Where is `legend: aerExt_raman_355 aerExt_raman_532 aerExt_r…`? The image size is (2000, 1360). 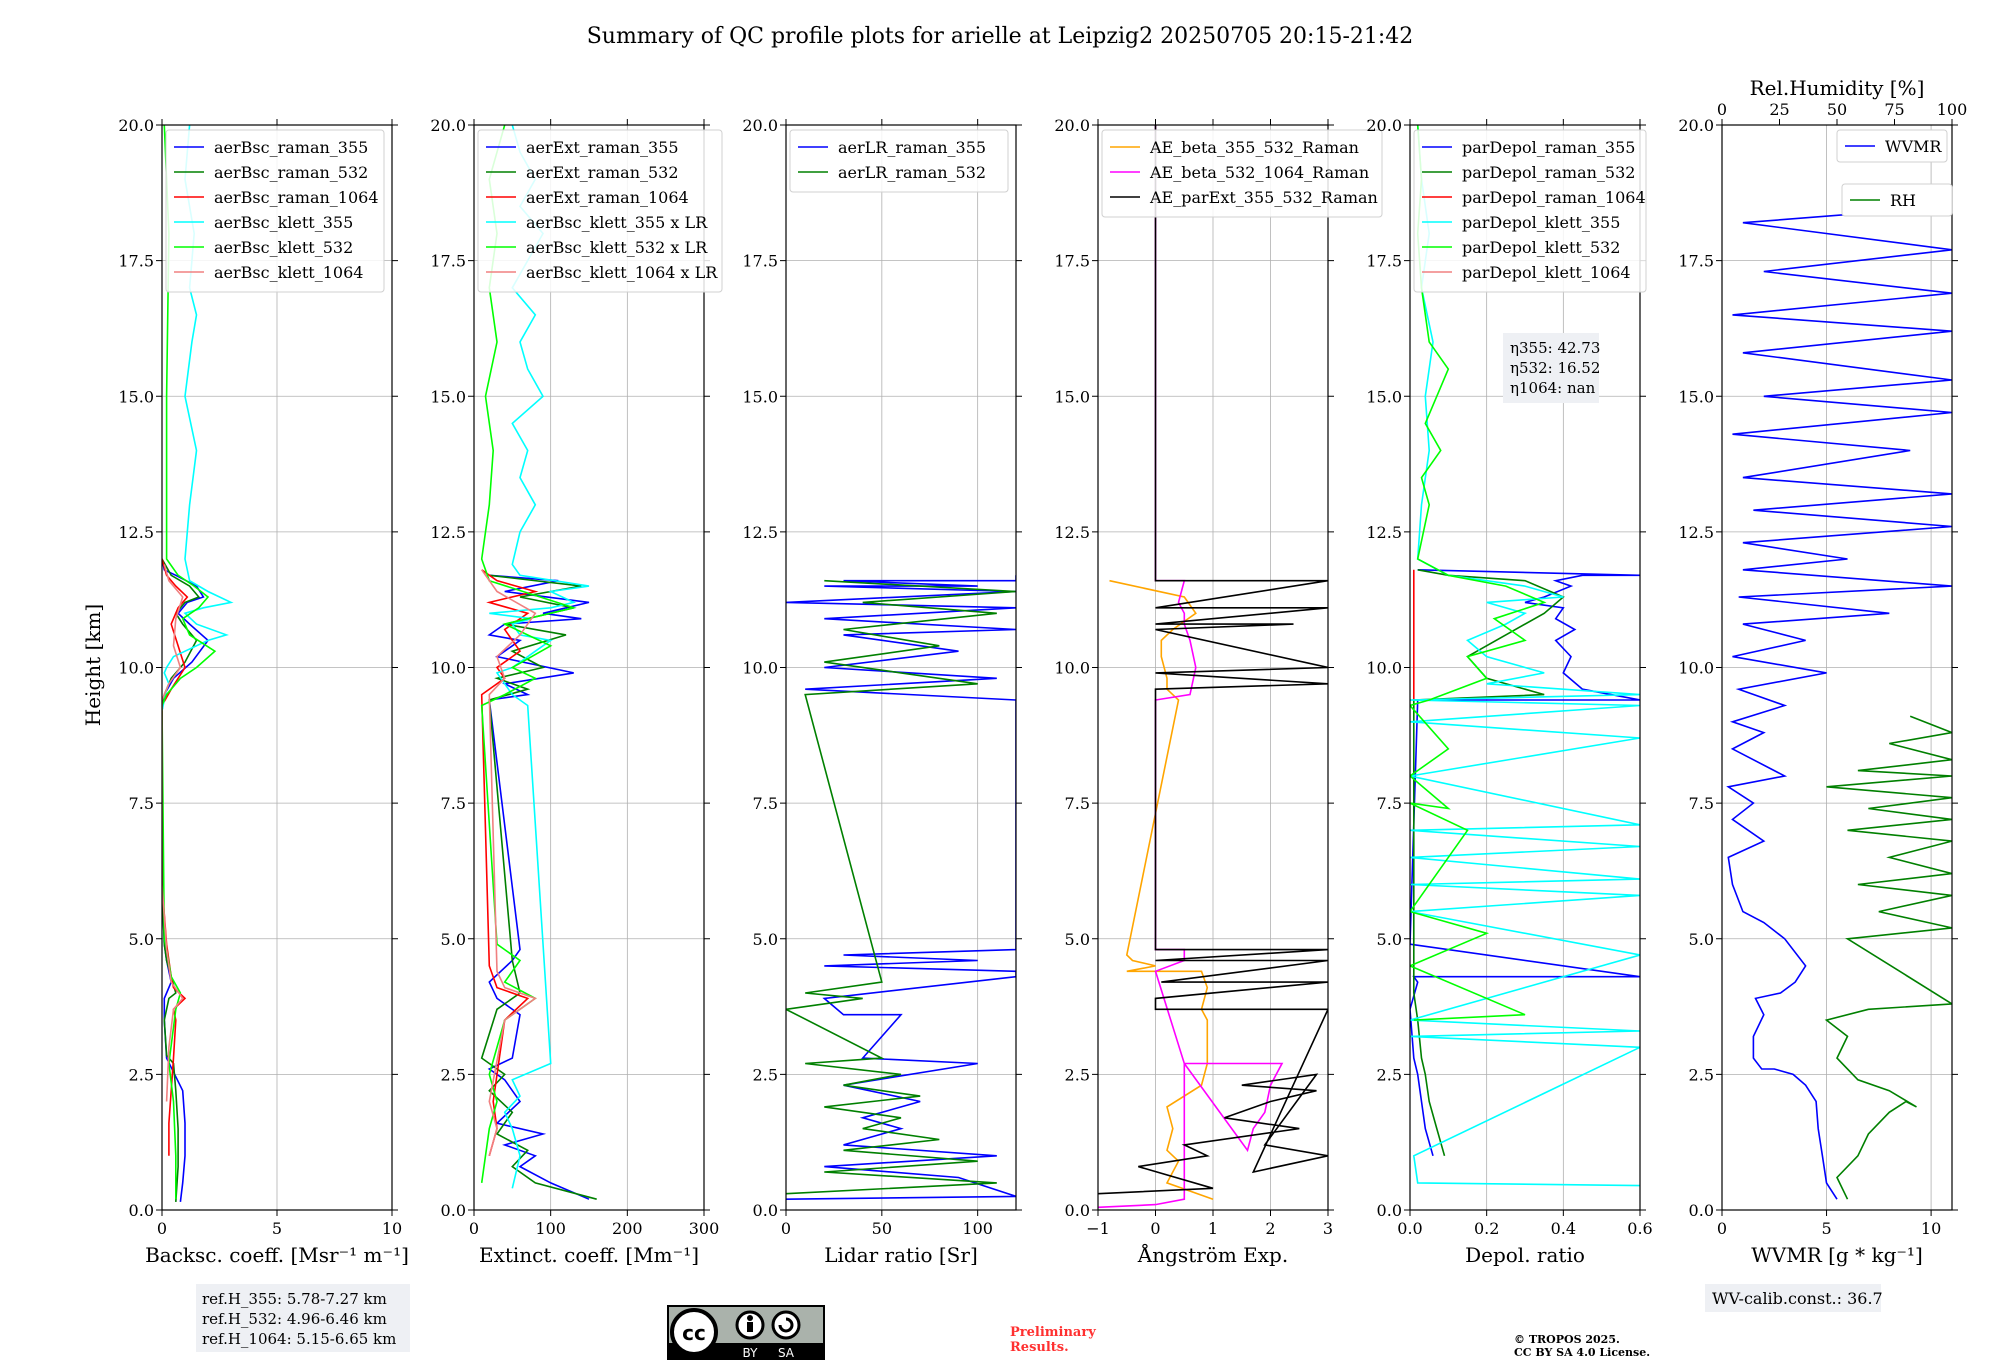
legend: aerExt_raman_355 aerExt_raman_532 aerExt_r… is located at coordinates (600, 211).